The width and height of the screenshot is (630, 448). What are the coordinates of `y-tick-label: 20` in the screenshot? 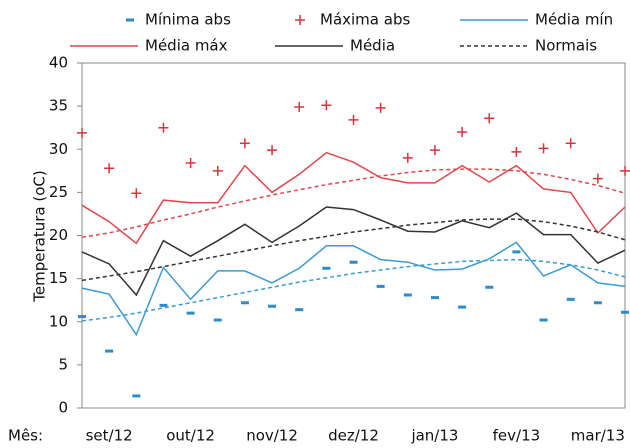 It's located at (58, 235).